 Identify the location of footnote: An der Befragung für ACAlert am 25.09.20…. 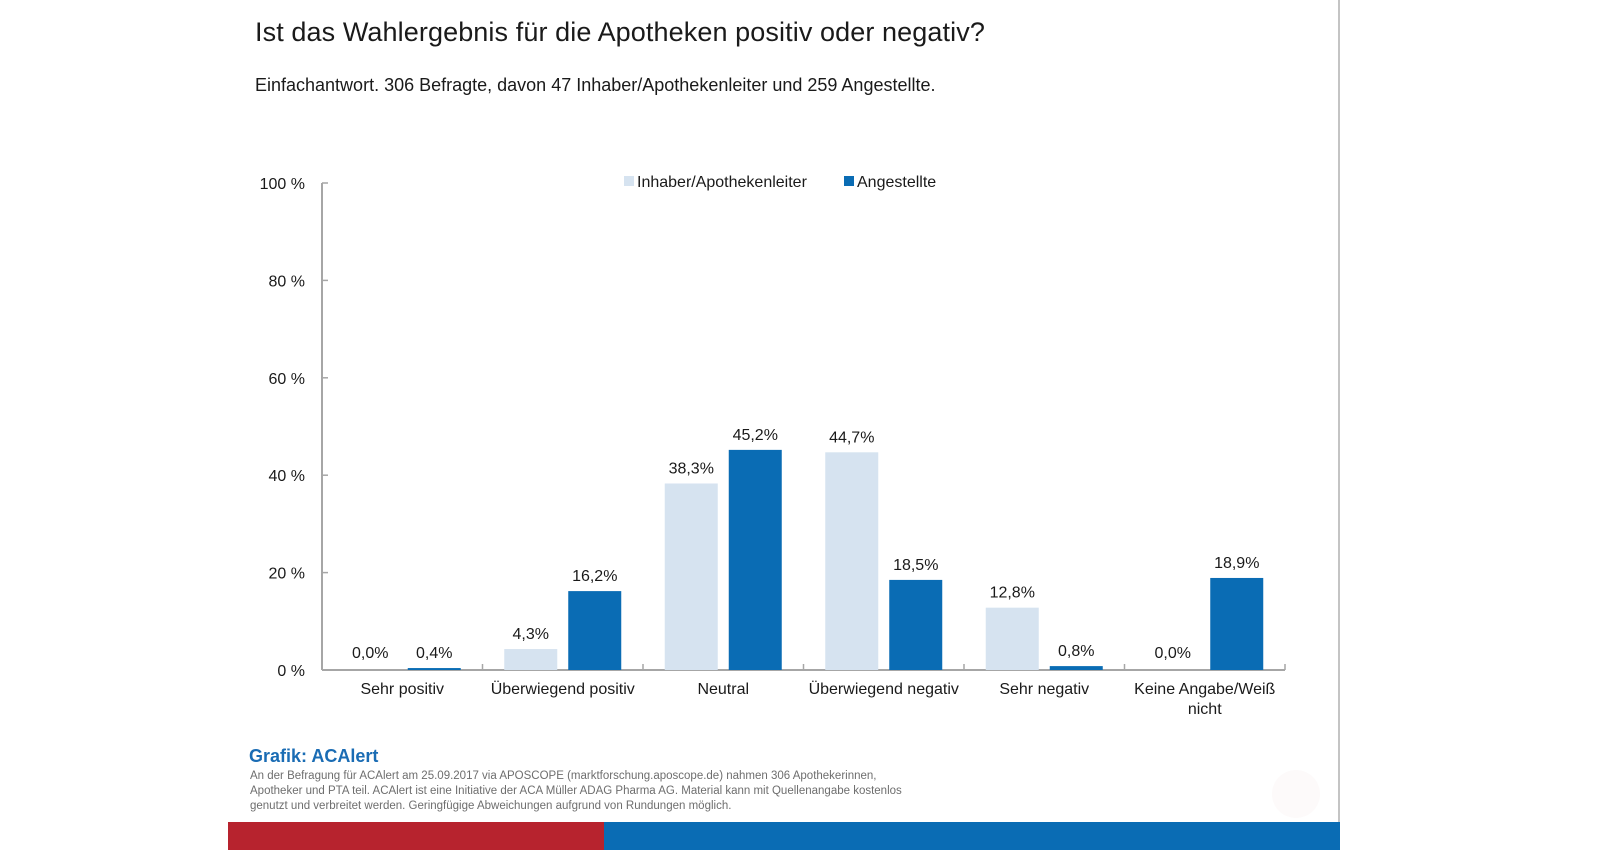
(576, 791).